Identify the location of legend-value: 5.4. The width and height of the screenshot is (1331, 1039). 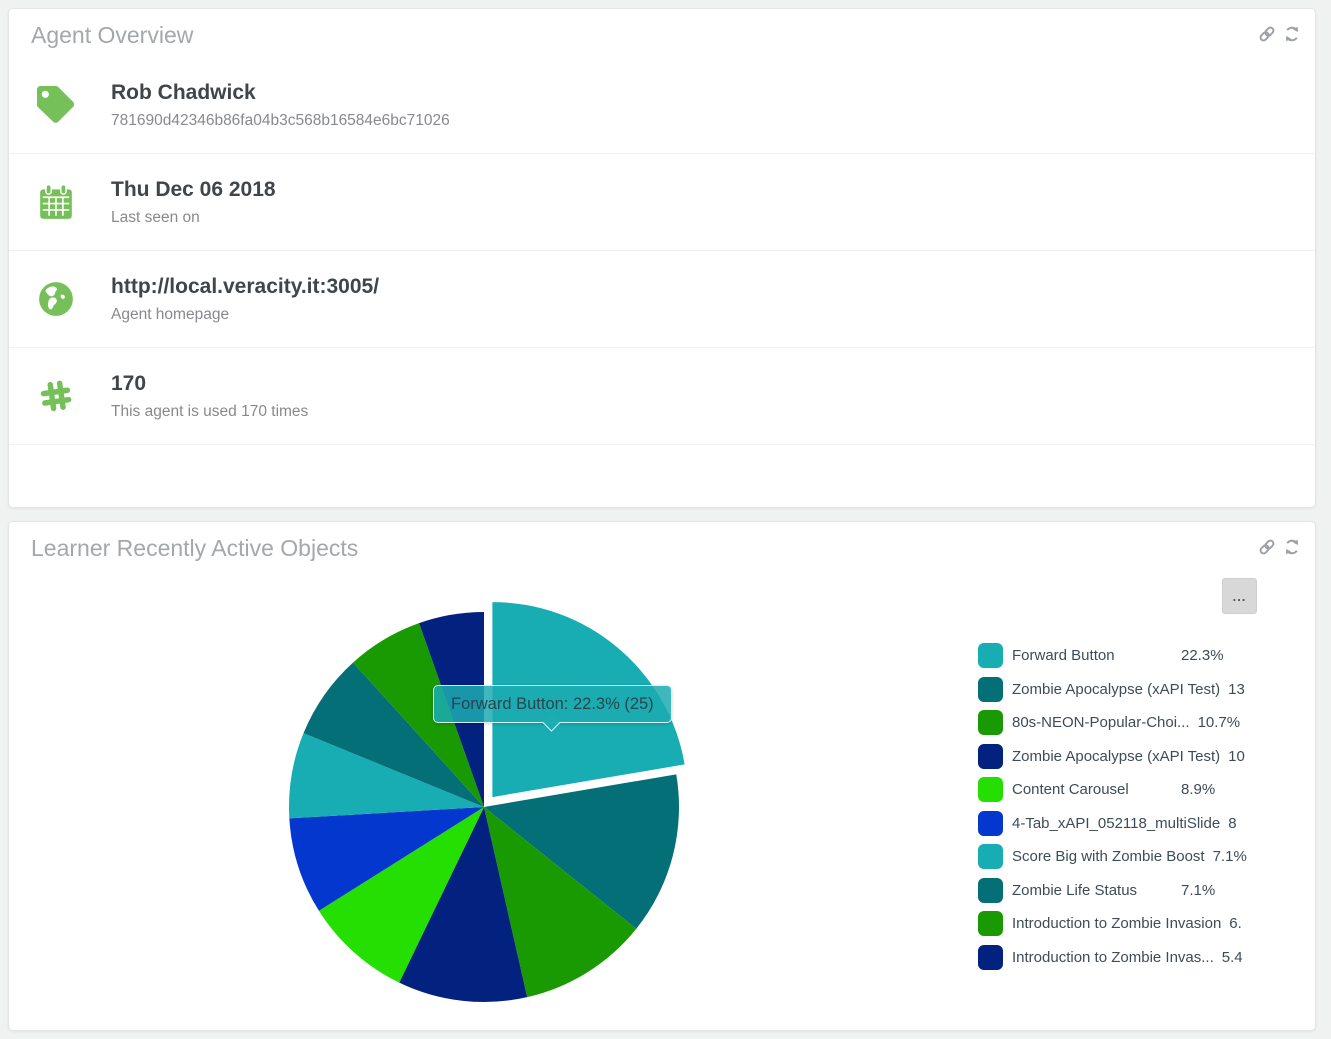
(1232, 957).